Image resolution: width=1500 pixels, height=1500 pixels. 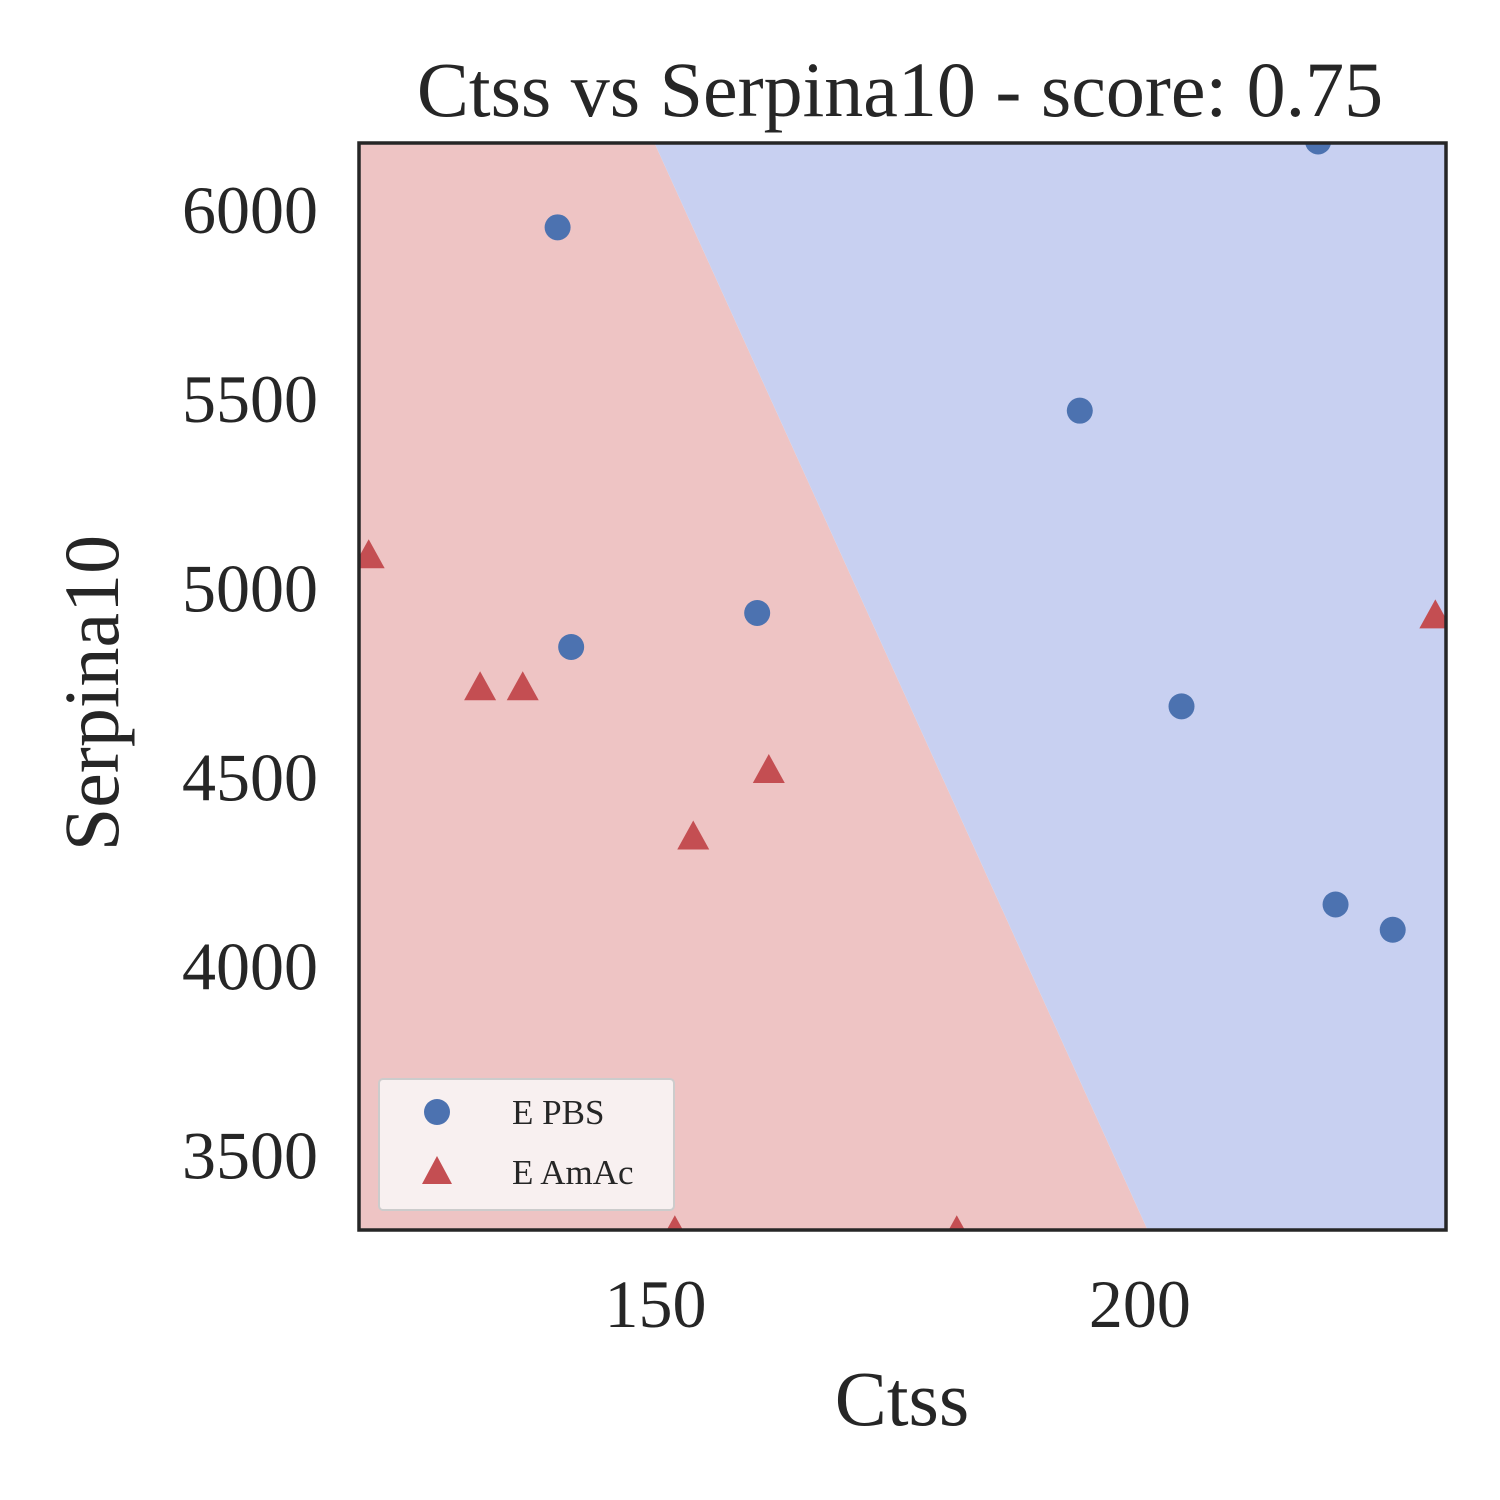 I want to click on chart-title: Ctss vs Serpina10 - score: 0.75, so click(x=900, y=89).